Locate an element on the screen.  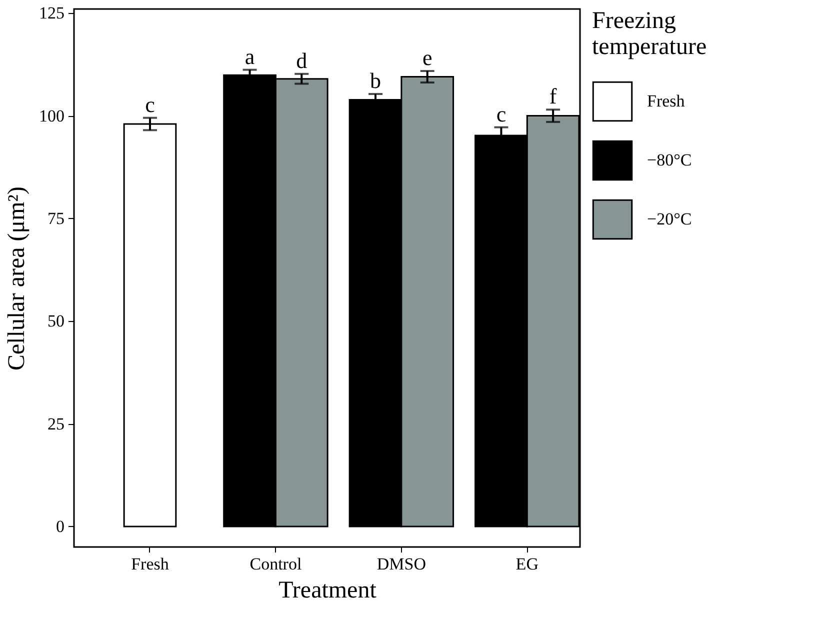
x-tick-label: Control is located at coordinates (276, 564).